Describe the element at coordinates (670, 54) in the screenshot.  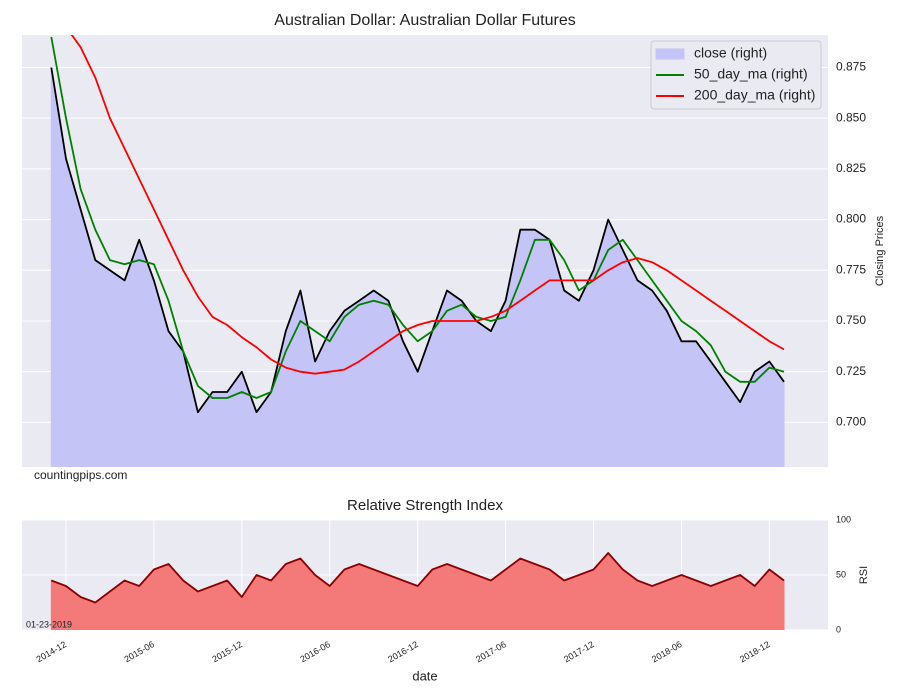
I see `legend-swatch` at that location.